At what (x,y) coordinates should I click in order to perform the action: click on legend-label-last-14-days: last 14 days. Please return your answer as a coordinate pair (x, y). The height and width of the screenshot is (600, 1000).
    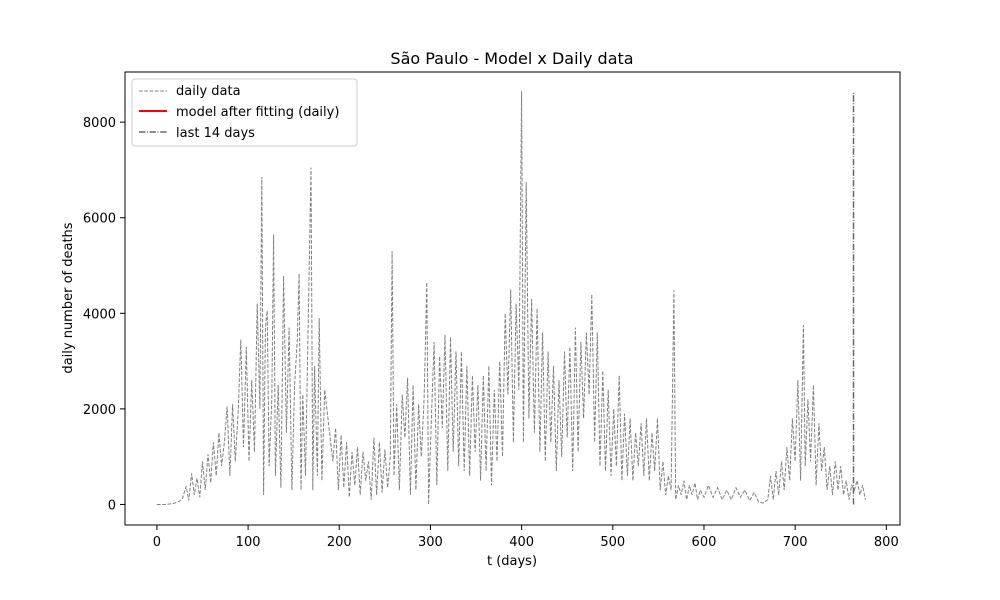
    Looking at the image, I should click on (215, 133).